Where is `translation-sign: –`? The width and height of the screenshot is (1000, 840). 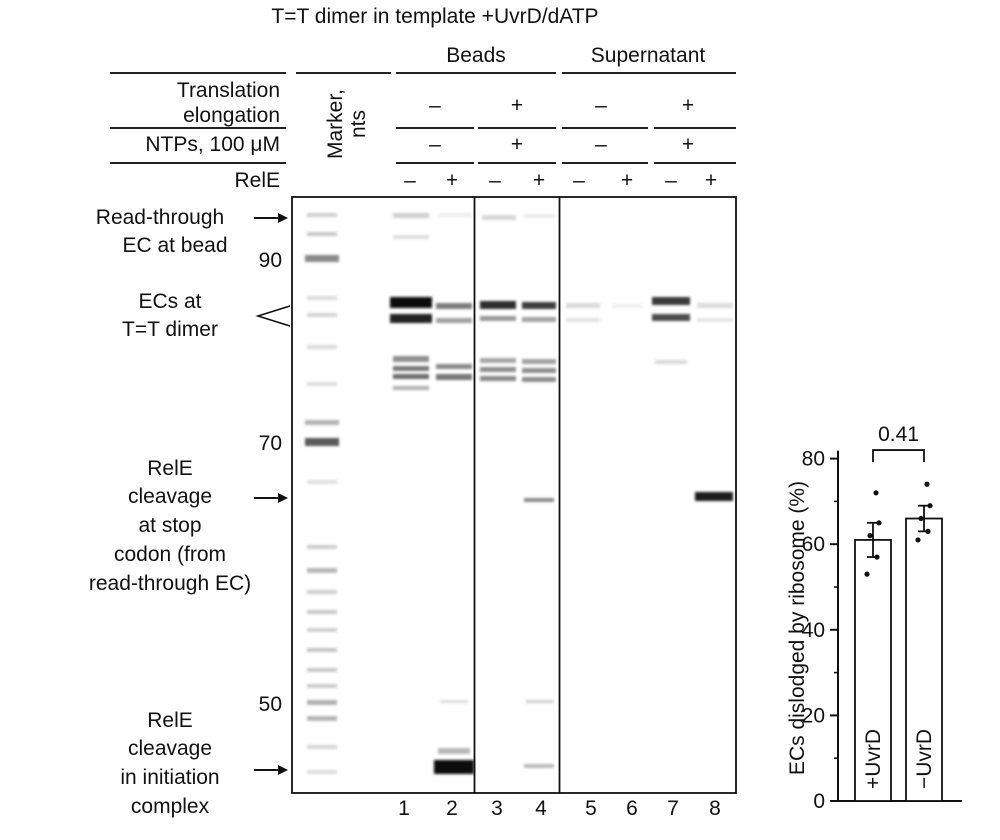 translation-sign: – is located at coordinates (435, 105).